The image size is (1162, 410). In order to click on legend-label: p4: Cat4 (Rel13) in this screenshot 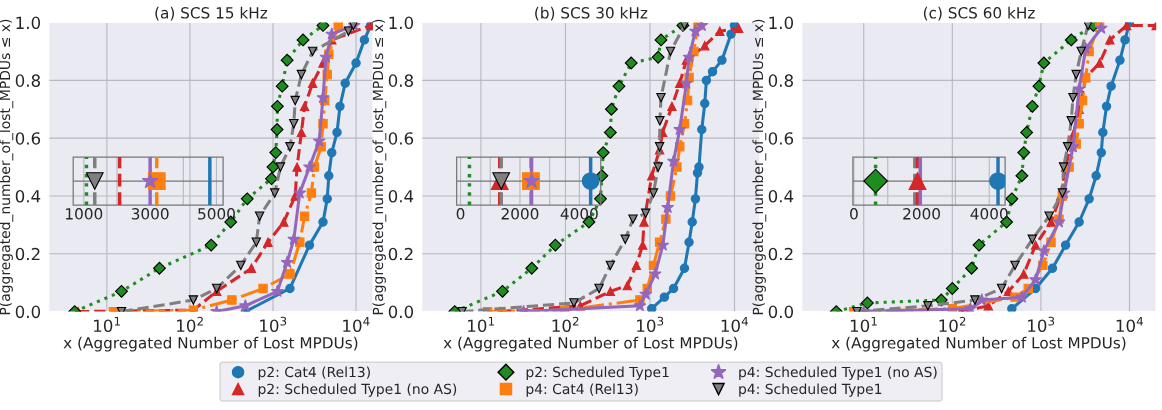, I will do `click(582, 390)`.